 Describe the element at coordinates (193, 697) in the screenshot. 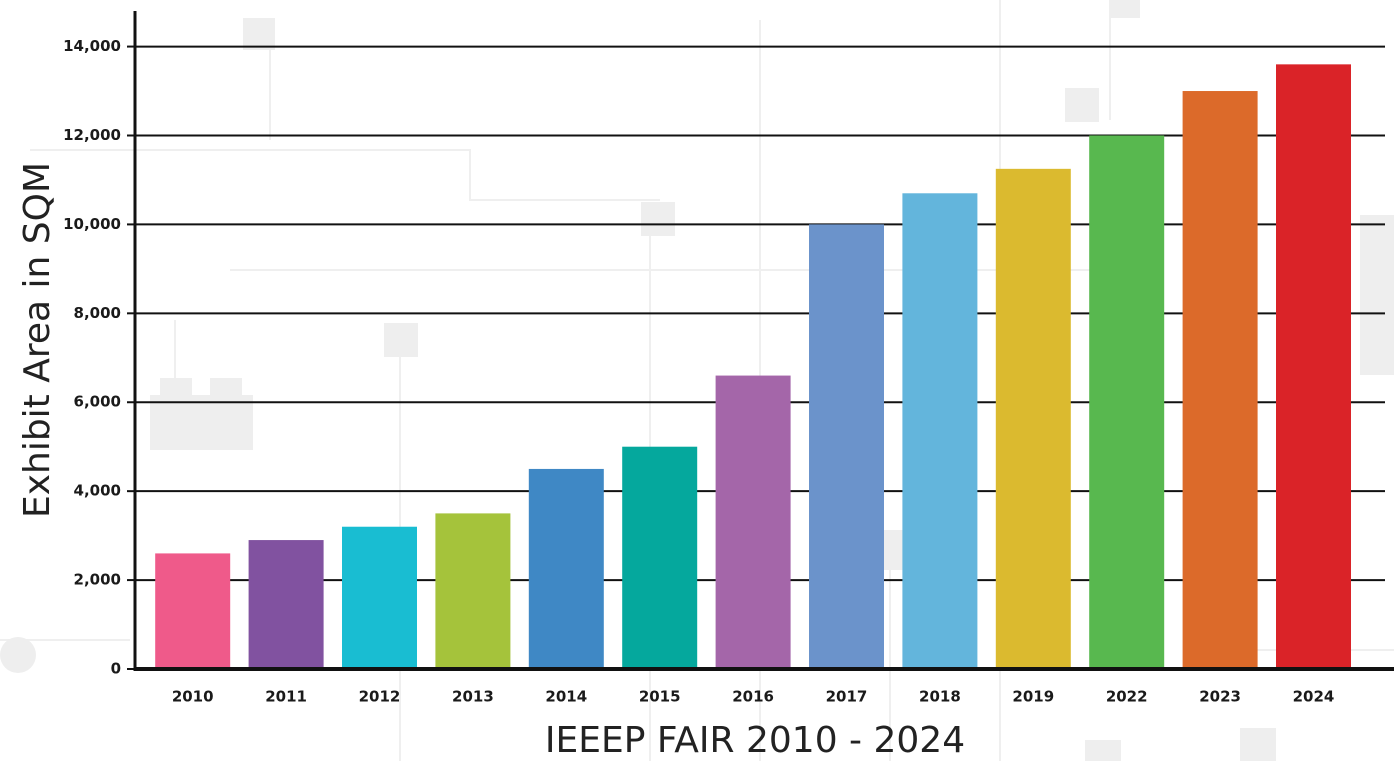

I see `x-tick-label: 2010` at that location.